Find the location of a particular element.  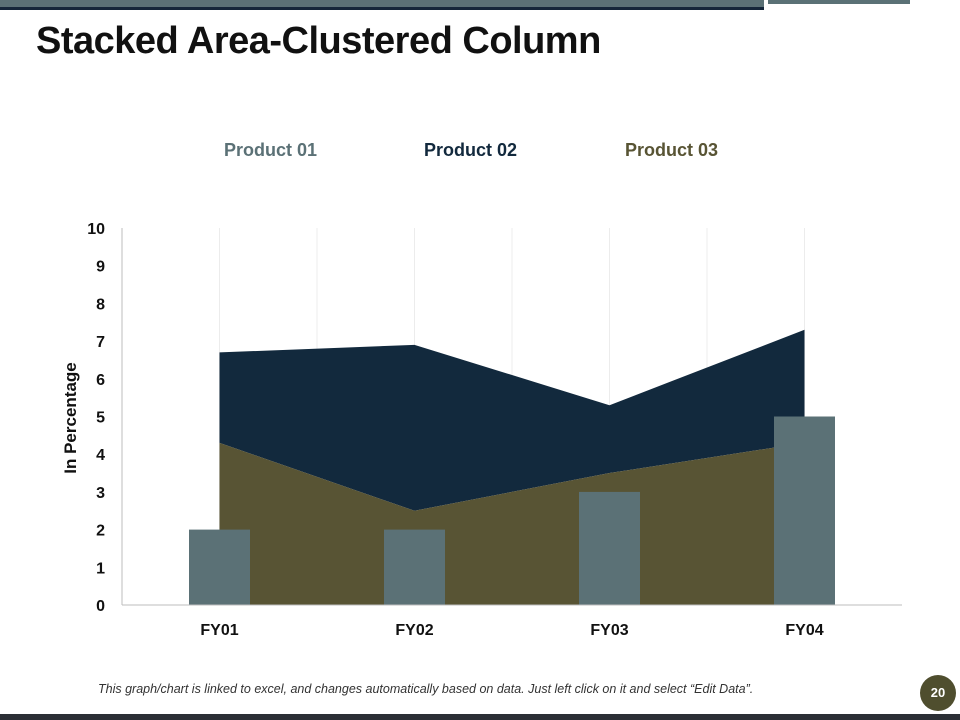

x-tick-label: FY04 is located at coordinates (804, 630).